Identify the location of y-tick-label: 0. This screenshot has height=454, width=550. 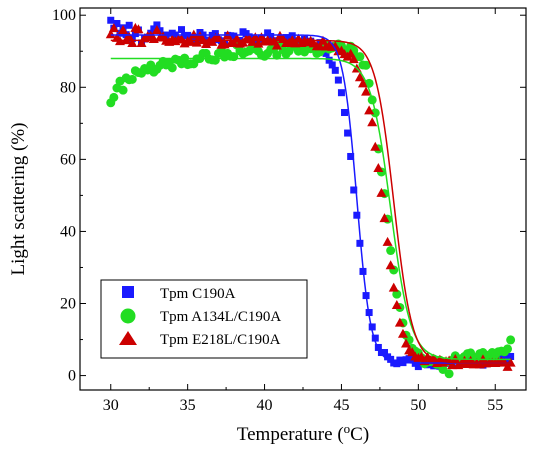
(72, 376).